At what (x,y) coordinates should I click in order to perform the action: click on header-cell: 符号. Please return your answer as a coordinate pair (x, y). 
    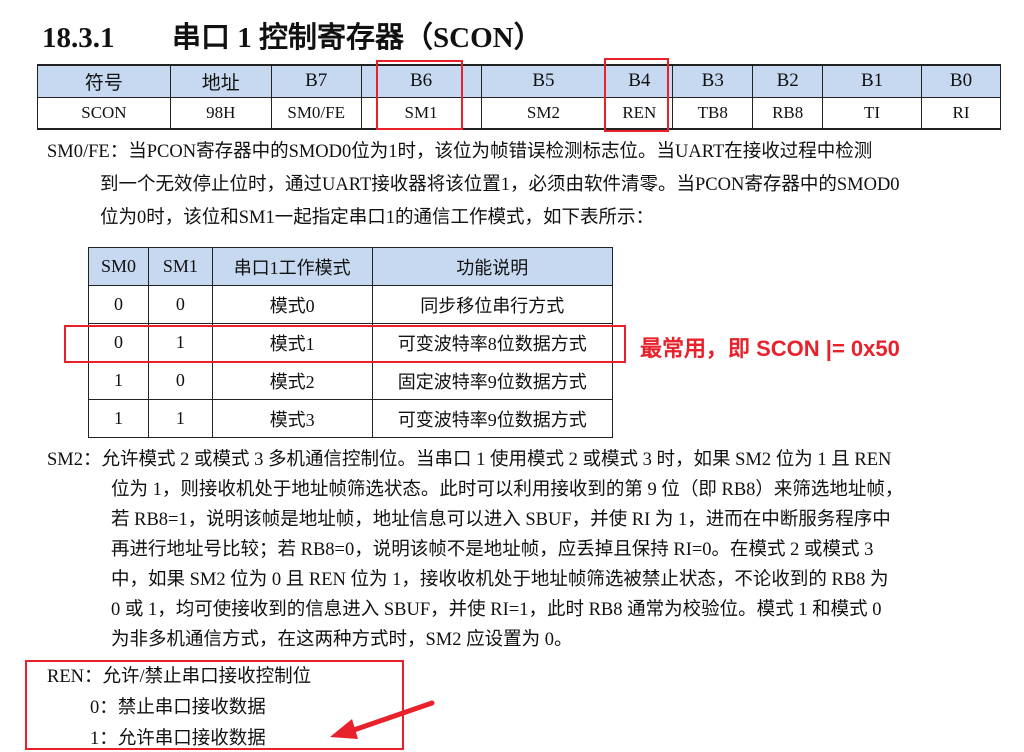
    Looking at the image, I should click on (104, 81).